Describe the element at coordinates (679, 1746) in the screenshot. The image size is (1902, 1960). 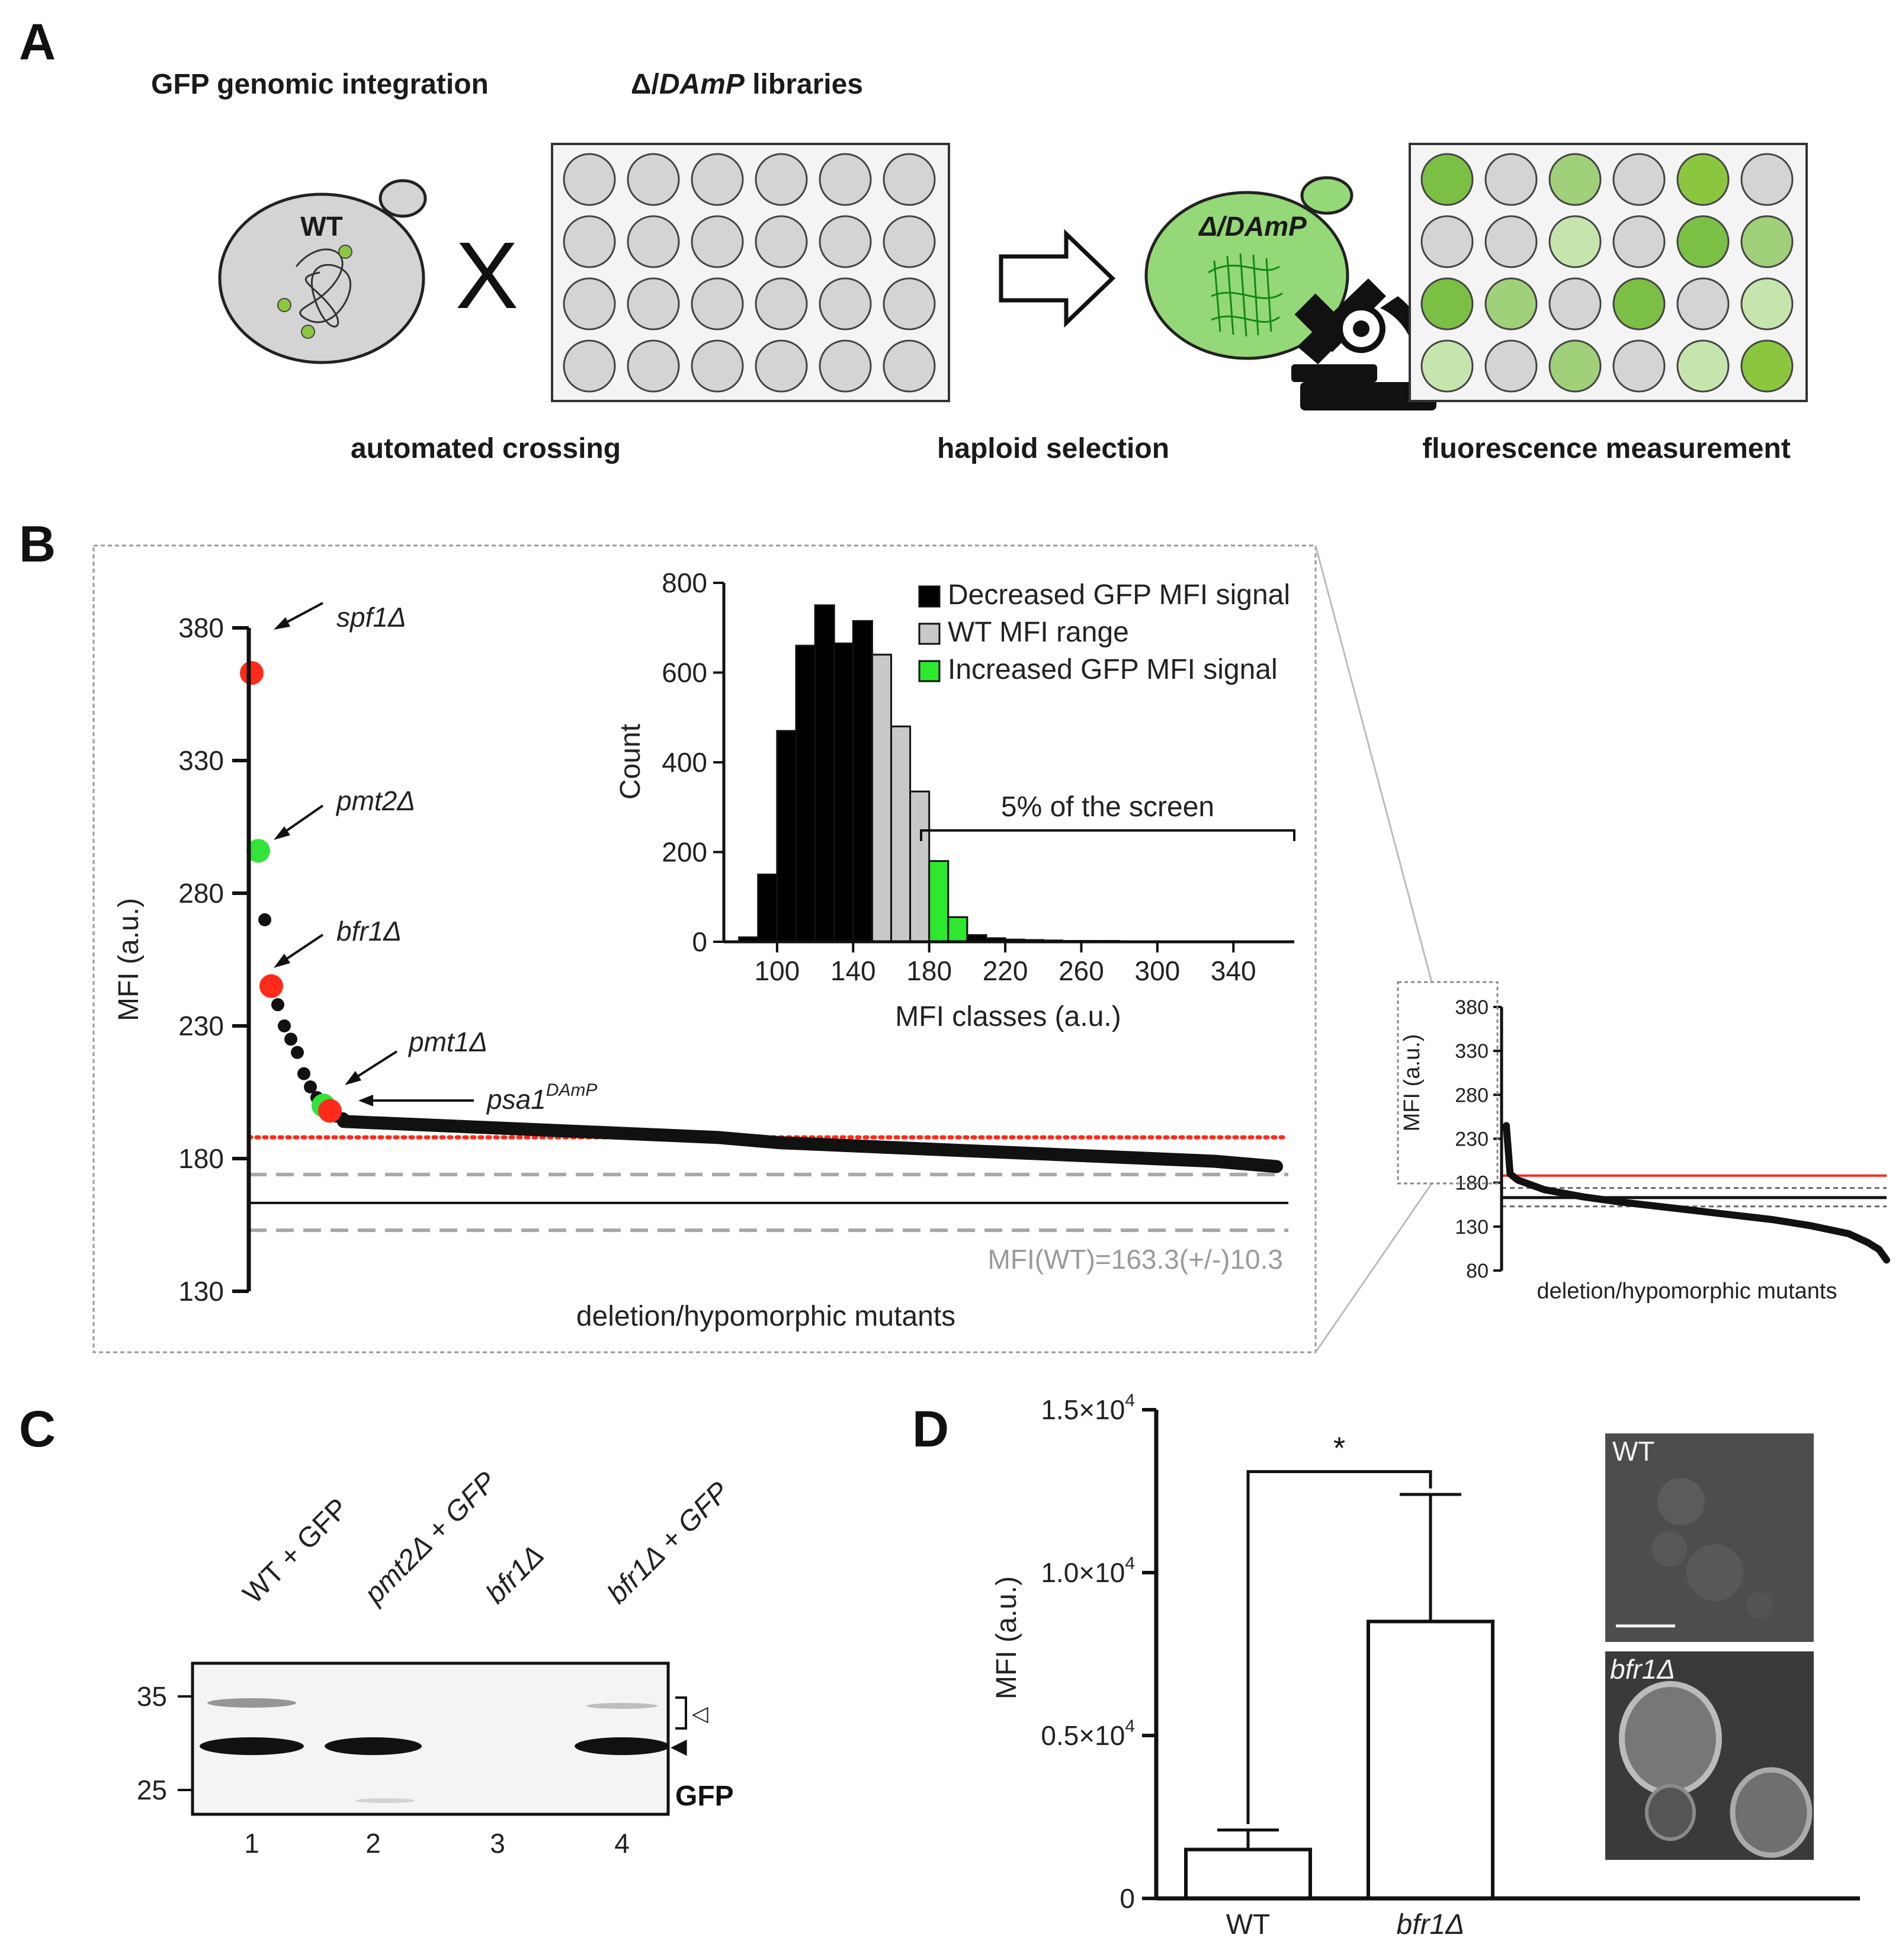
I see `filled-arrow-icon: ◀` at that location.